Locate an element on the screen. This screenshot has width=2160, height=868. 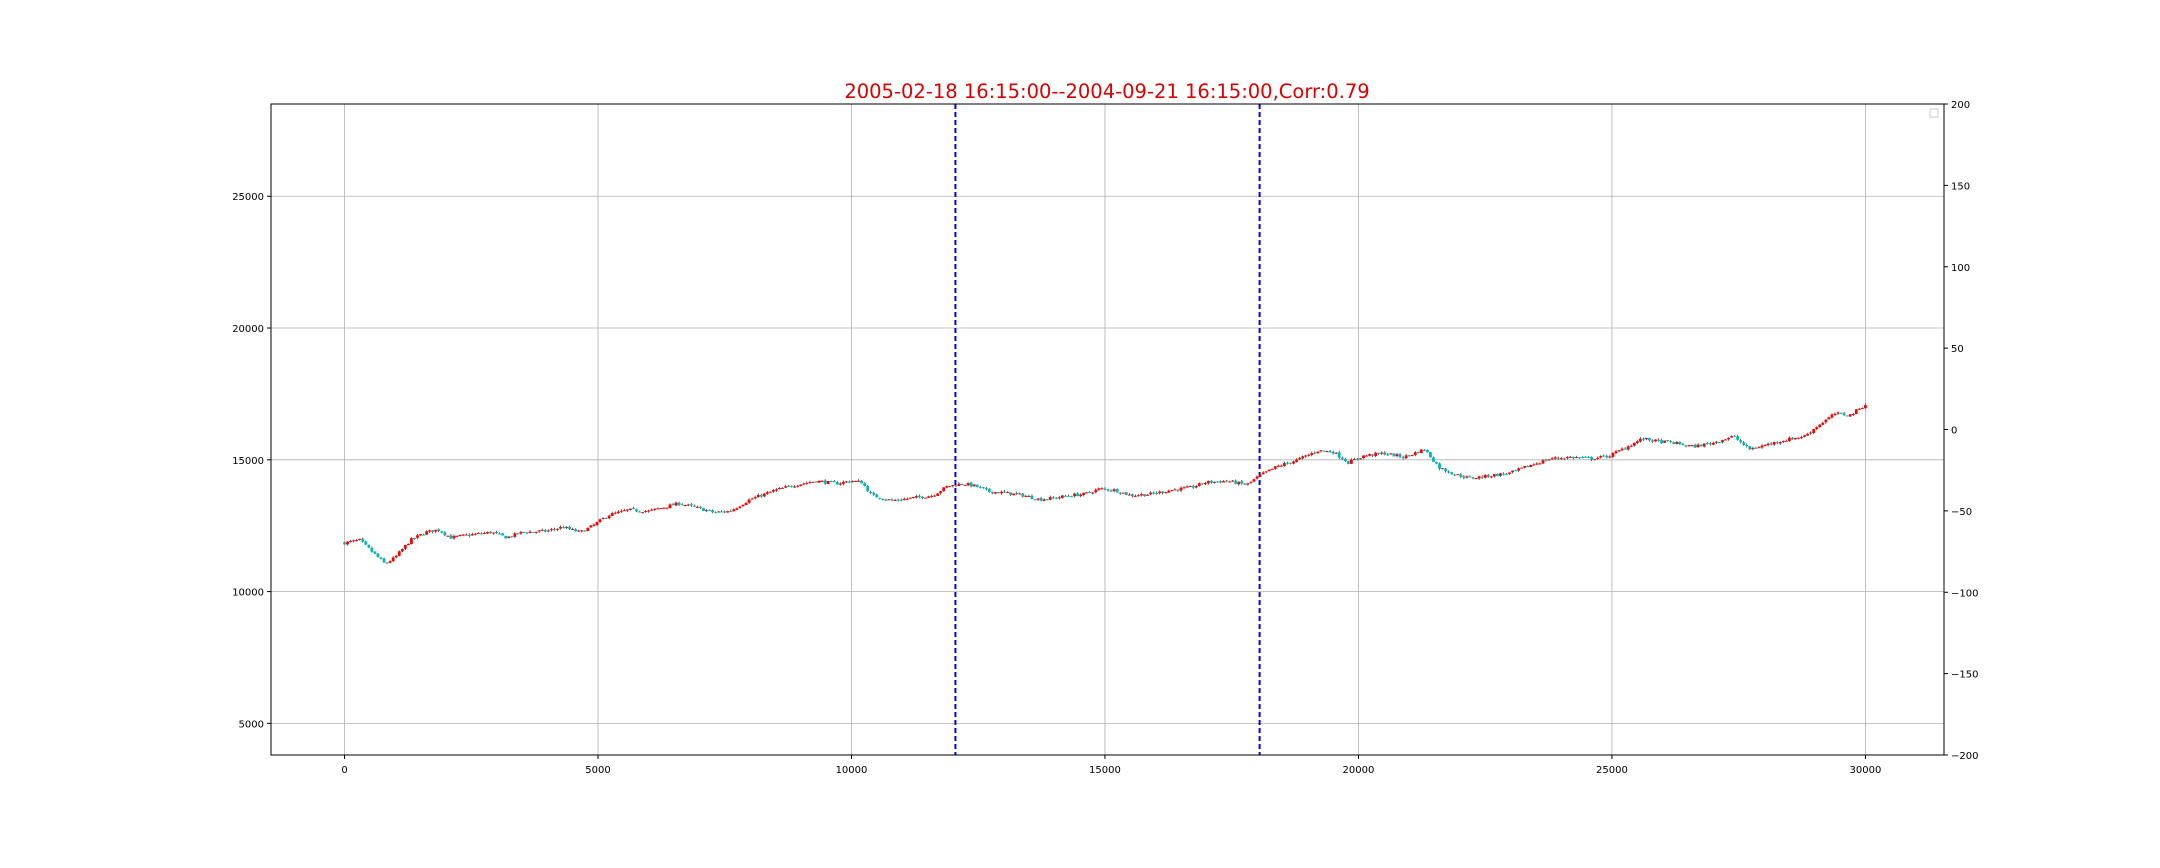
x-tick-label: 25000 is located at coordinates (1612, 770).